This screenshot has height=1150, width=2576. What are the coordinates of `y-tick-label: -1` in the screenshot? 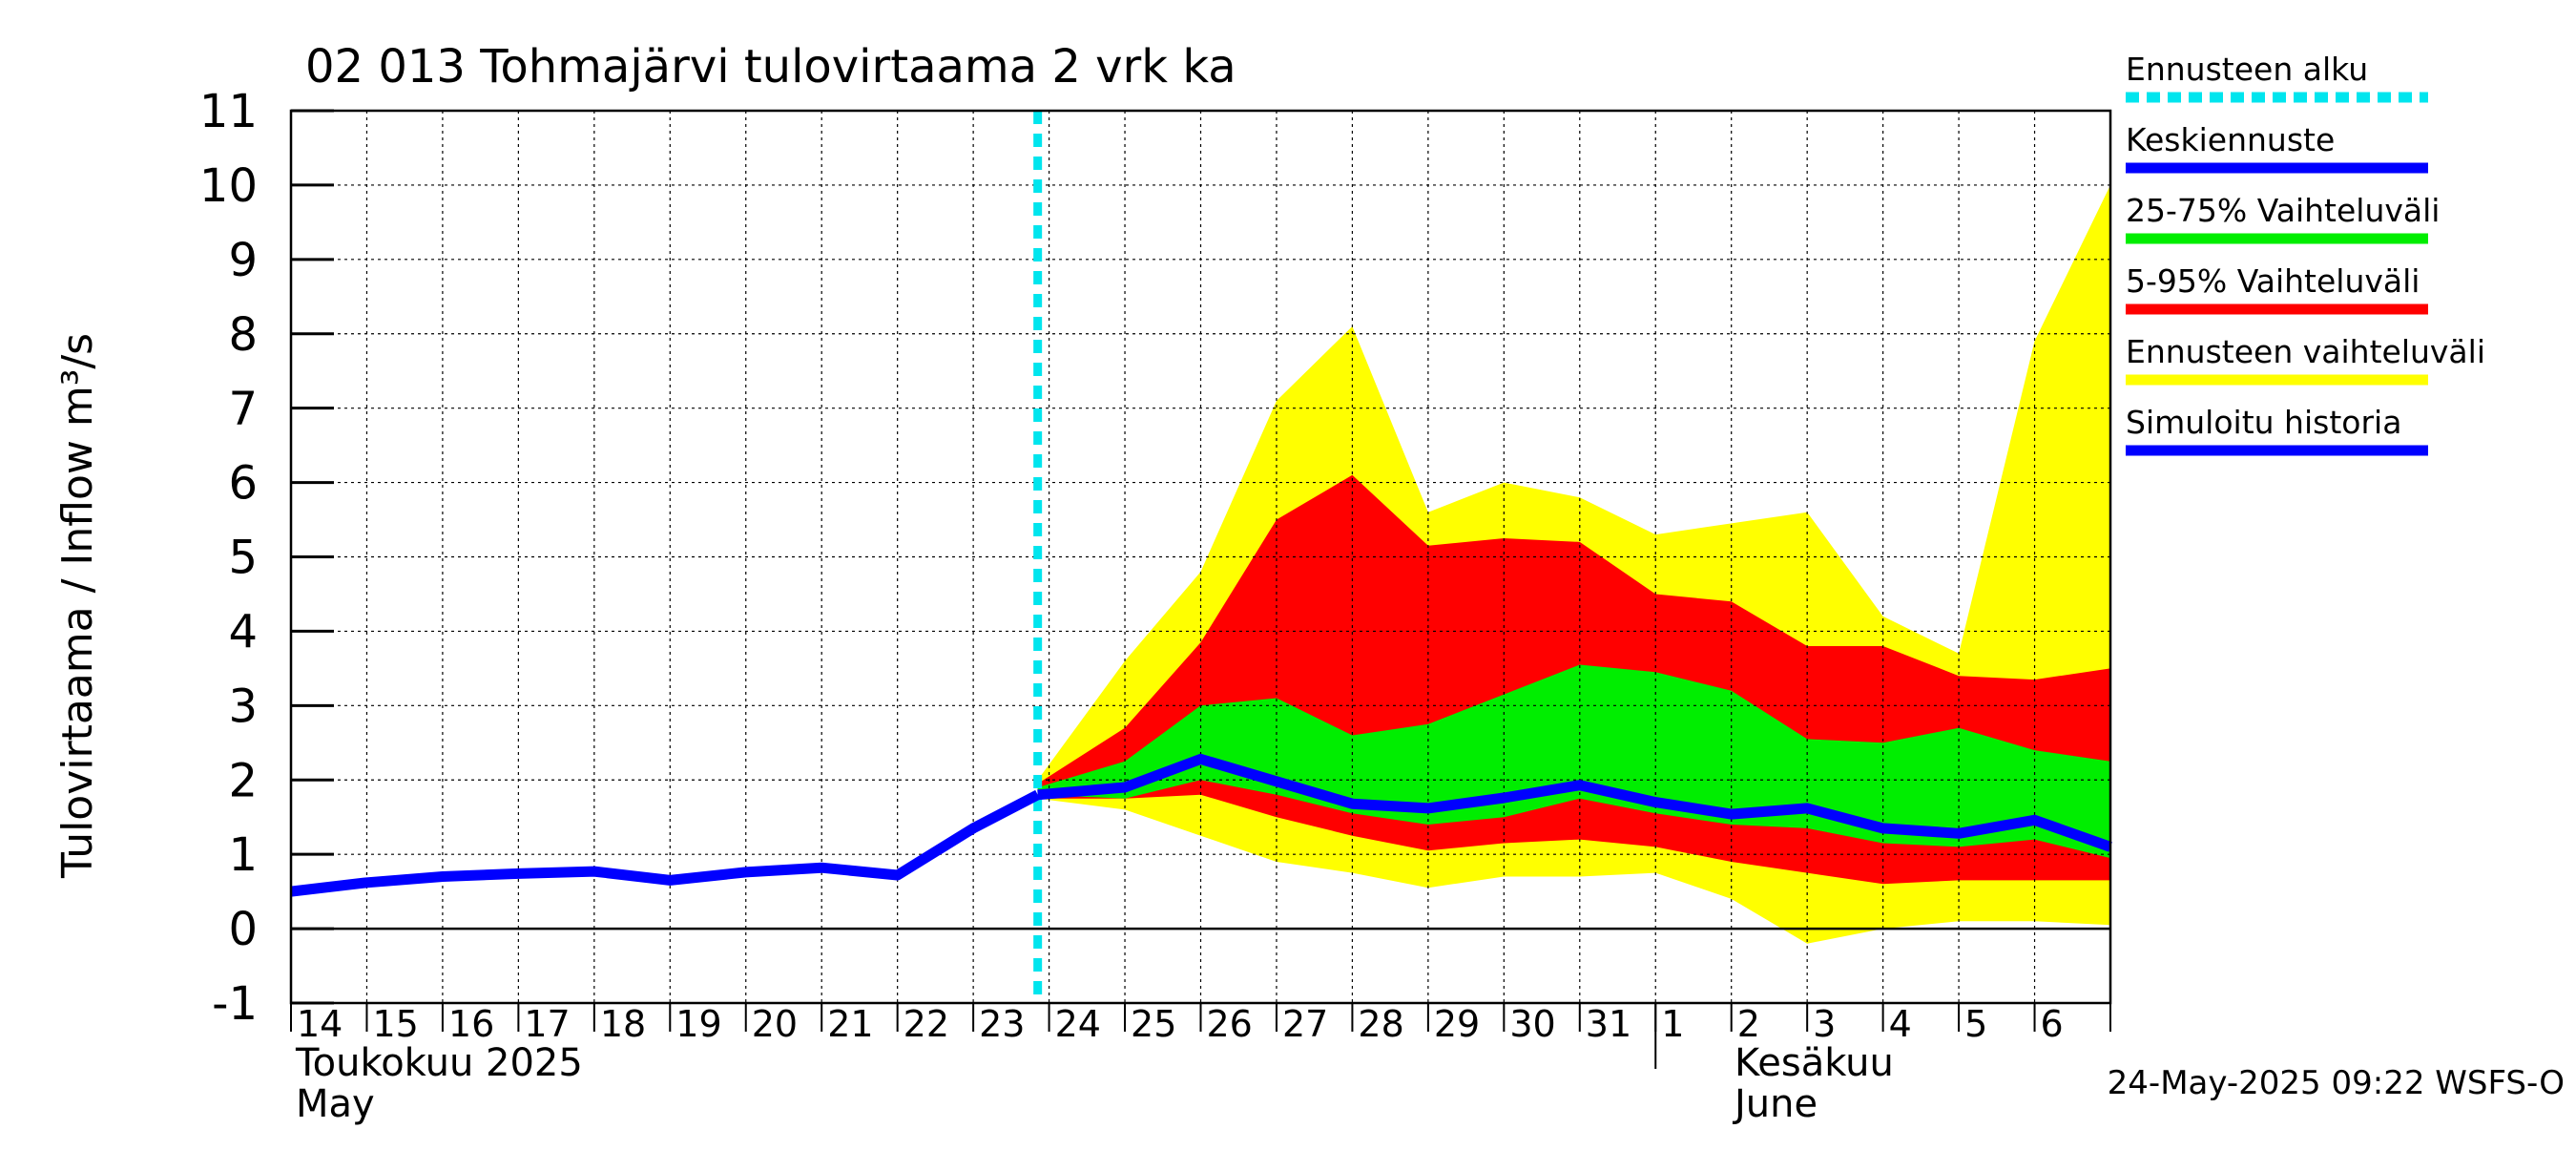 It's located at (235, 1004).